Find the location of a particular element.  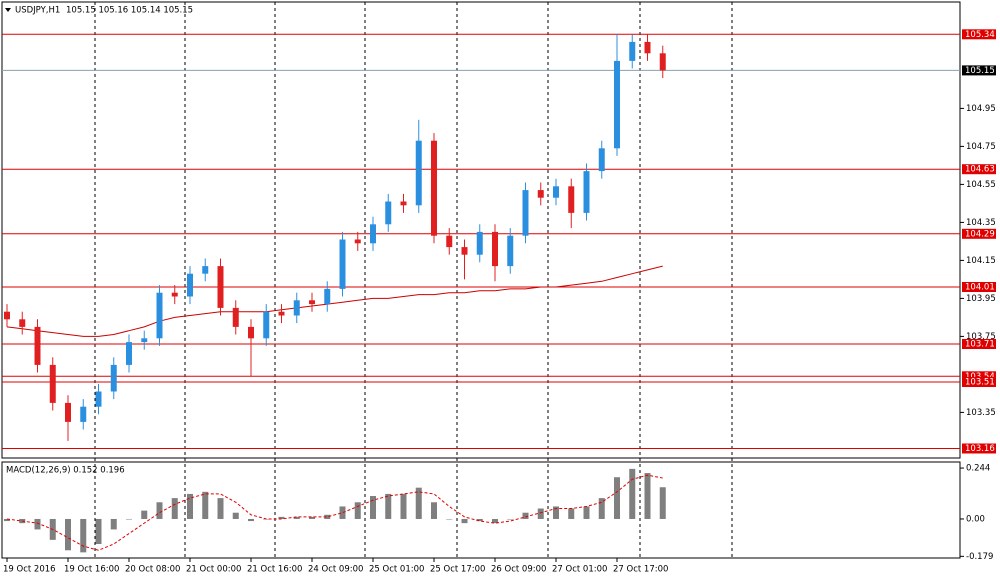

y-tick-label: 104.35 is located at coordinates (981, 223).